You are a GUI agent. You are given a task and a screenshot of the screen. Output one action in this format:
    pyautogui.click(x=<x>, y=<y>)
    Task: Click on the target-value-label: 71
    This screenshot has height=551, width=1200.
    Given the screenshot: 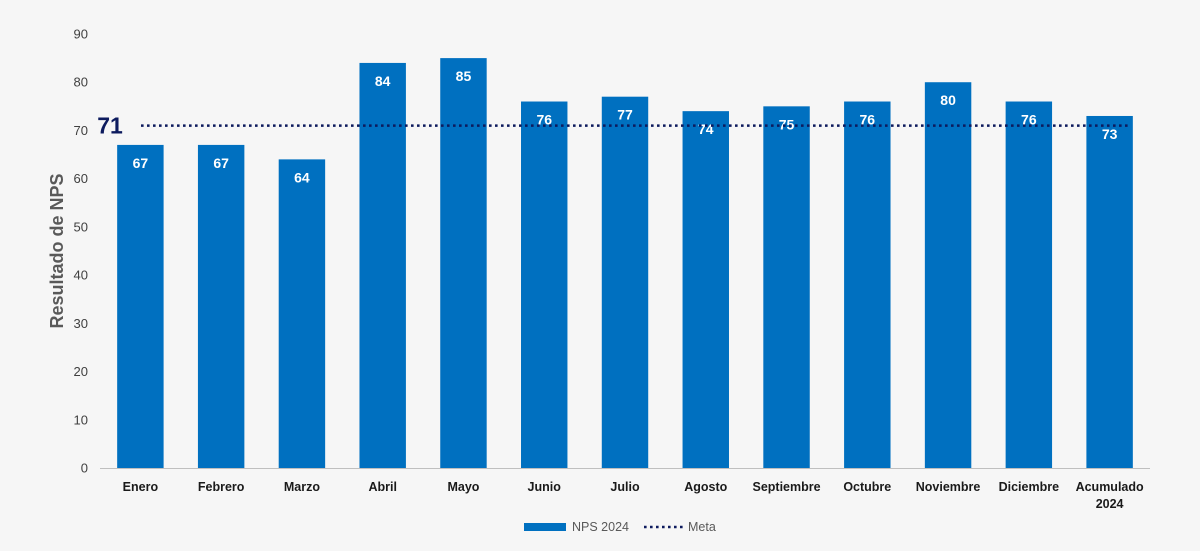 What is the action you would take?
    pyautogui.click(x=110, y=126)
    